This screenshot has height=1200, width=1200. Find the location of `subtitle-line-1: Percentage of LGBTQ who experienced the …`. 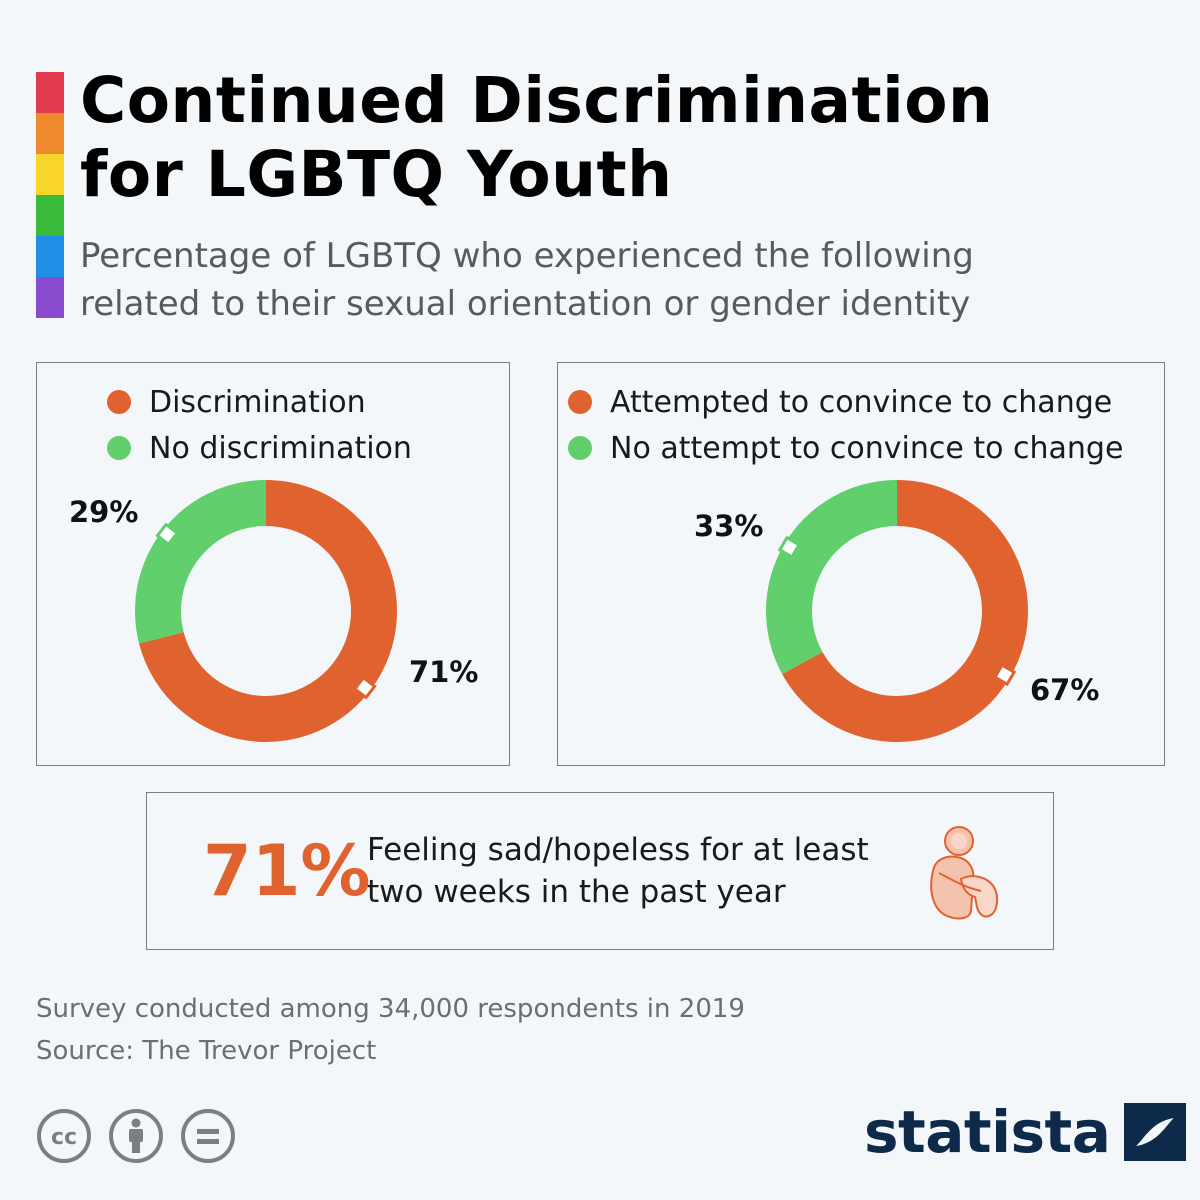

subtitle-line-1: Percentage of LGBTQ who experienced the … is located at coordinates (527, 256).